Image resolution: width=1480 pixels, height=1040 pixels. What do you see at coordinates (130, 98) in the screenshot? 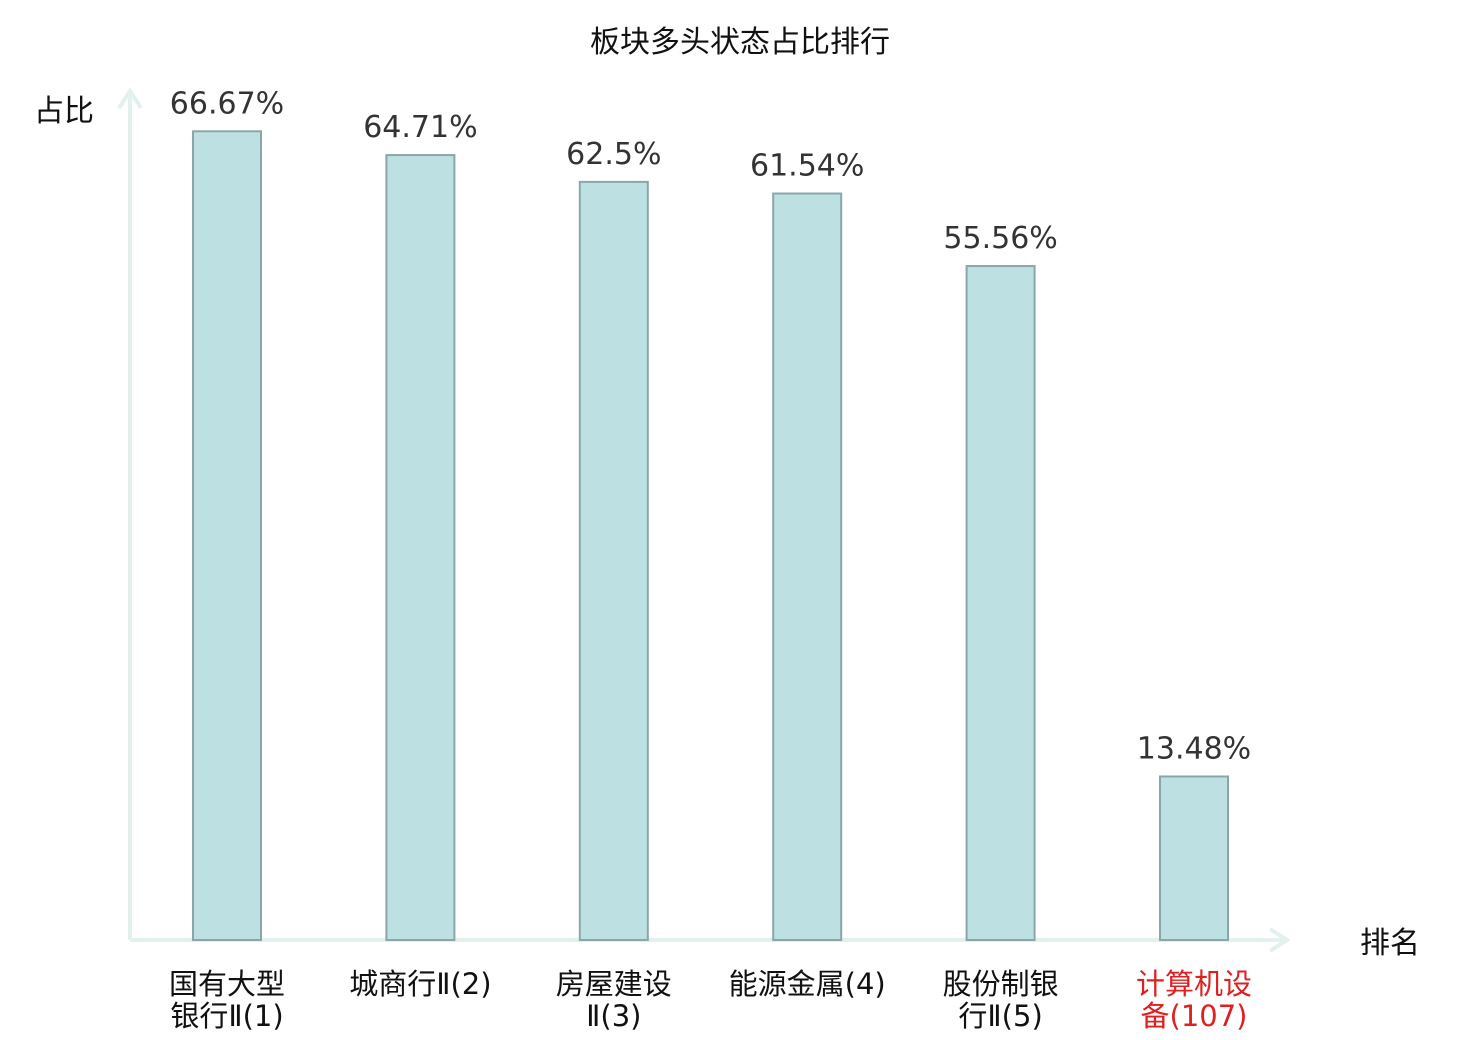
I see `y-axis-arrow-icon` at bounding box center [130, 98].